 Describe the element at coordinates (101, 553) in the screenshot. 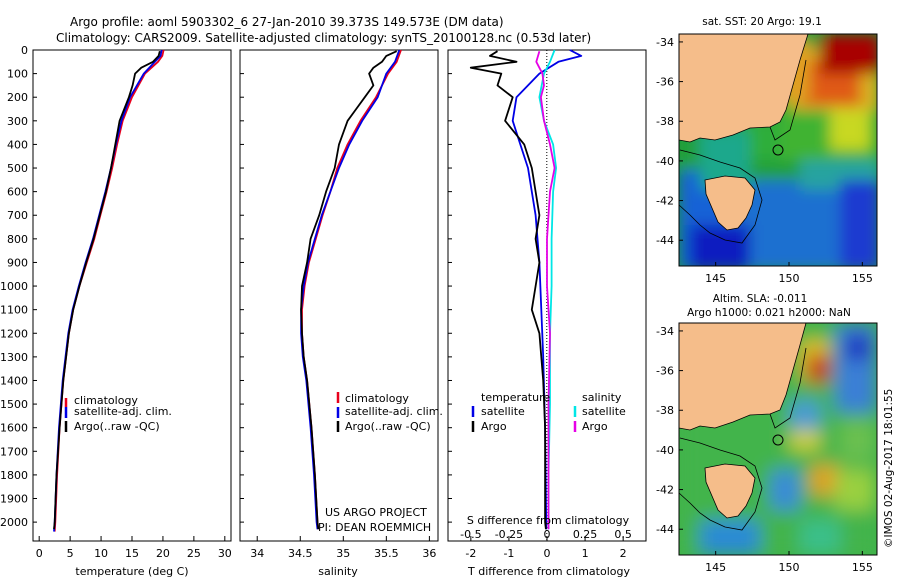

I see `x-tick-label: 10` at that location.